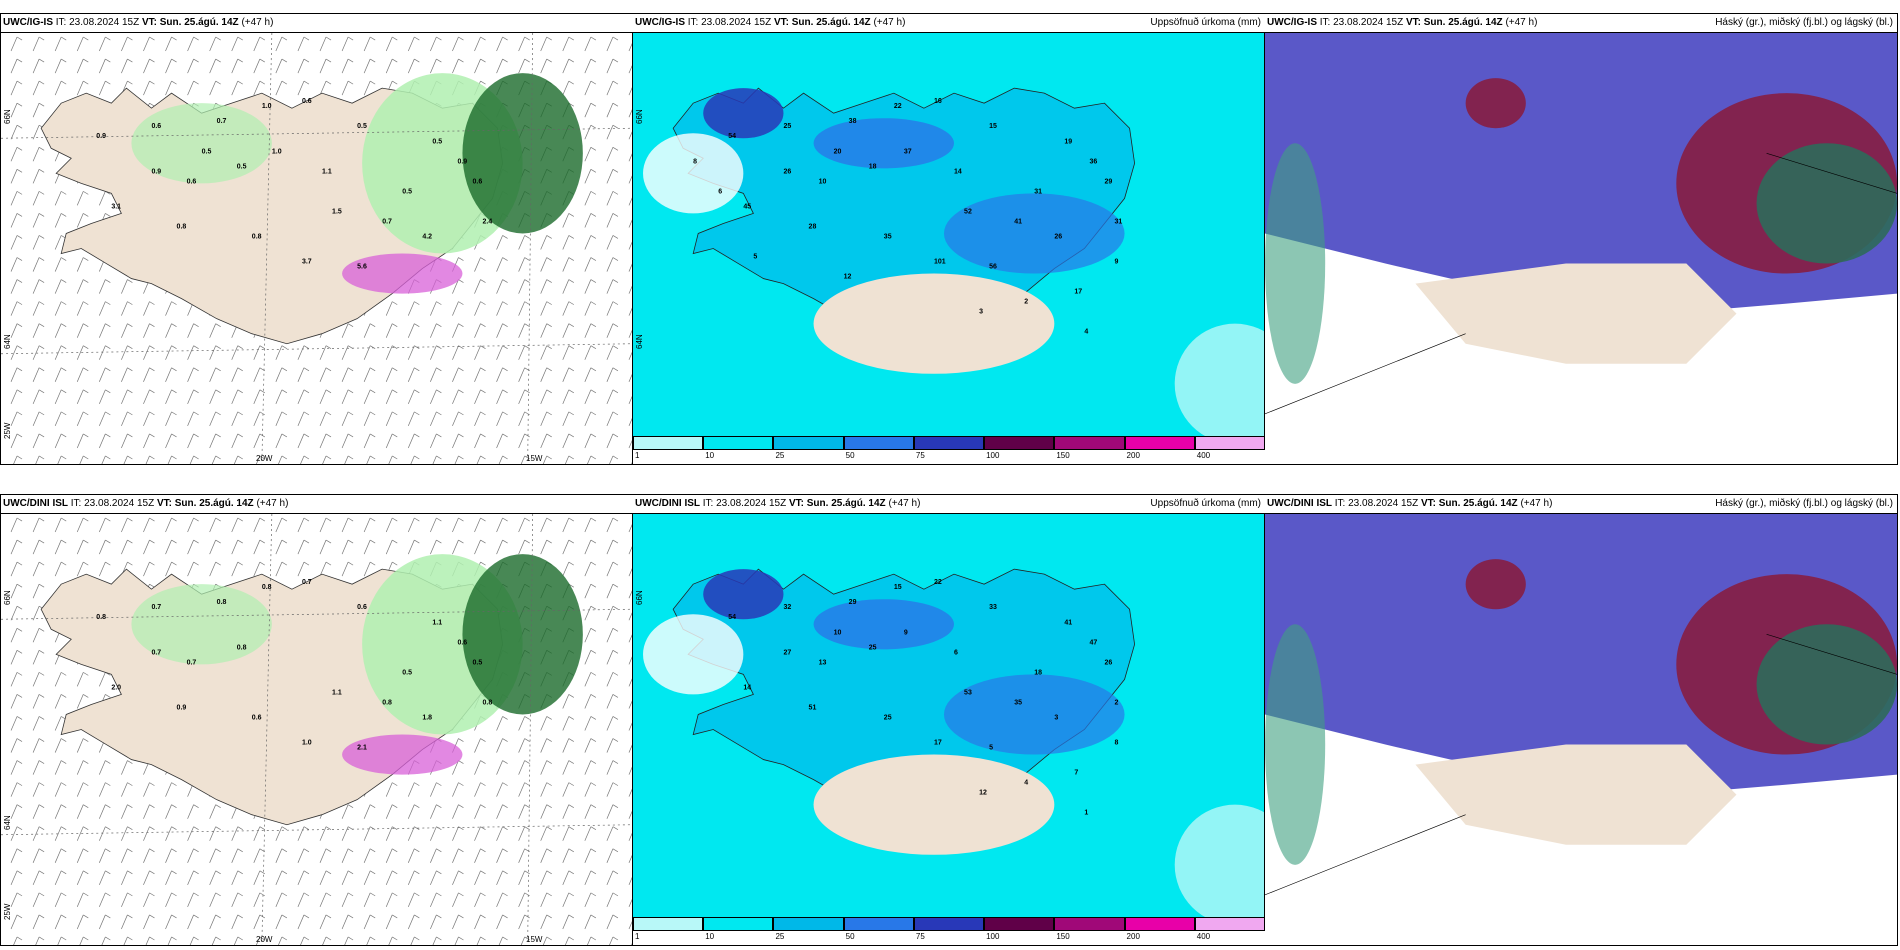 The width and height of the screenshot is (1900, 950). I want to click on value-label: 26, so click(787, 171).